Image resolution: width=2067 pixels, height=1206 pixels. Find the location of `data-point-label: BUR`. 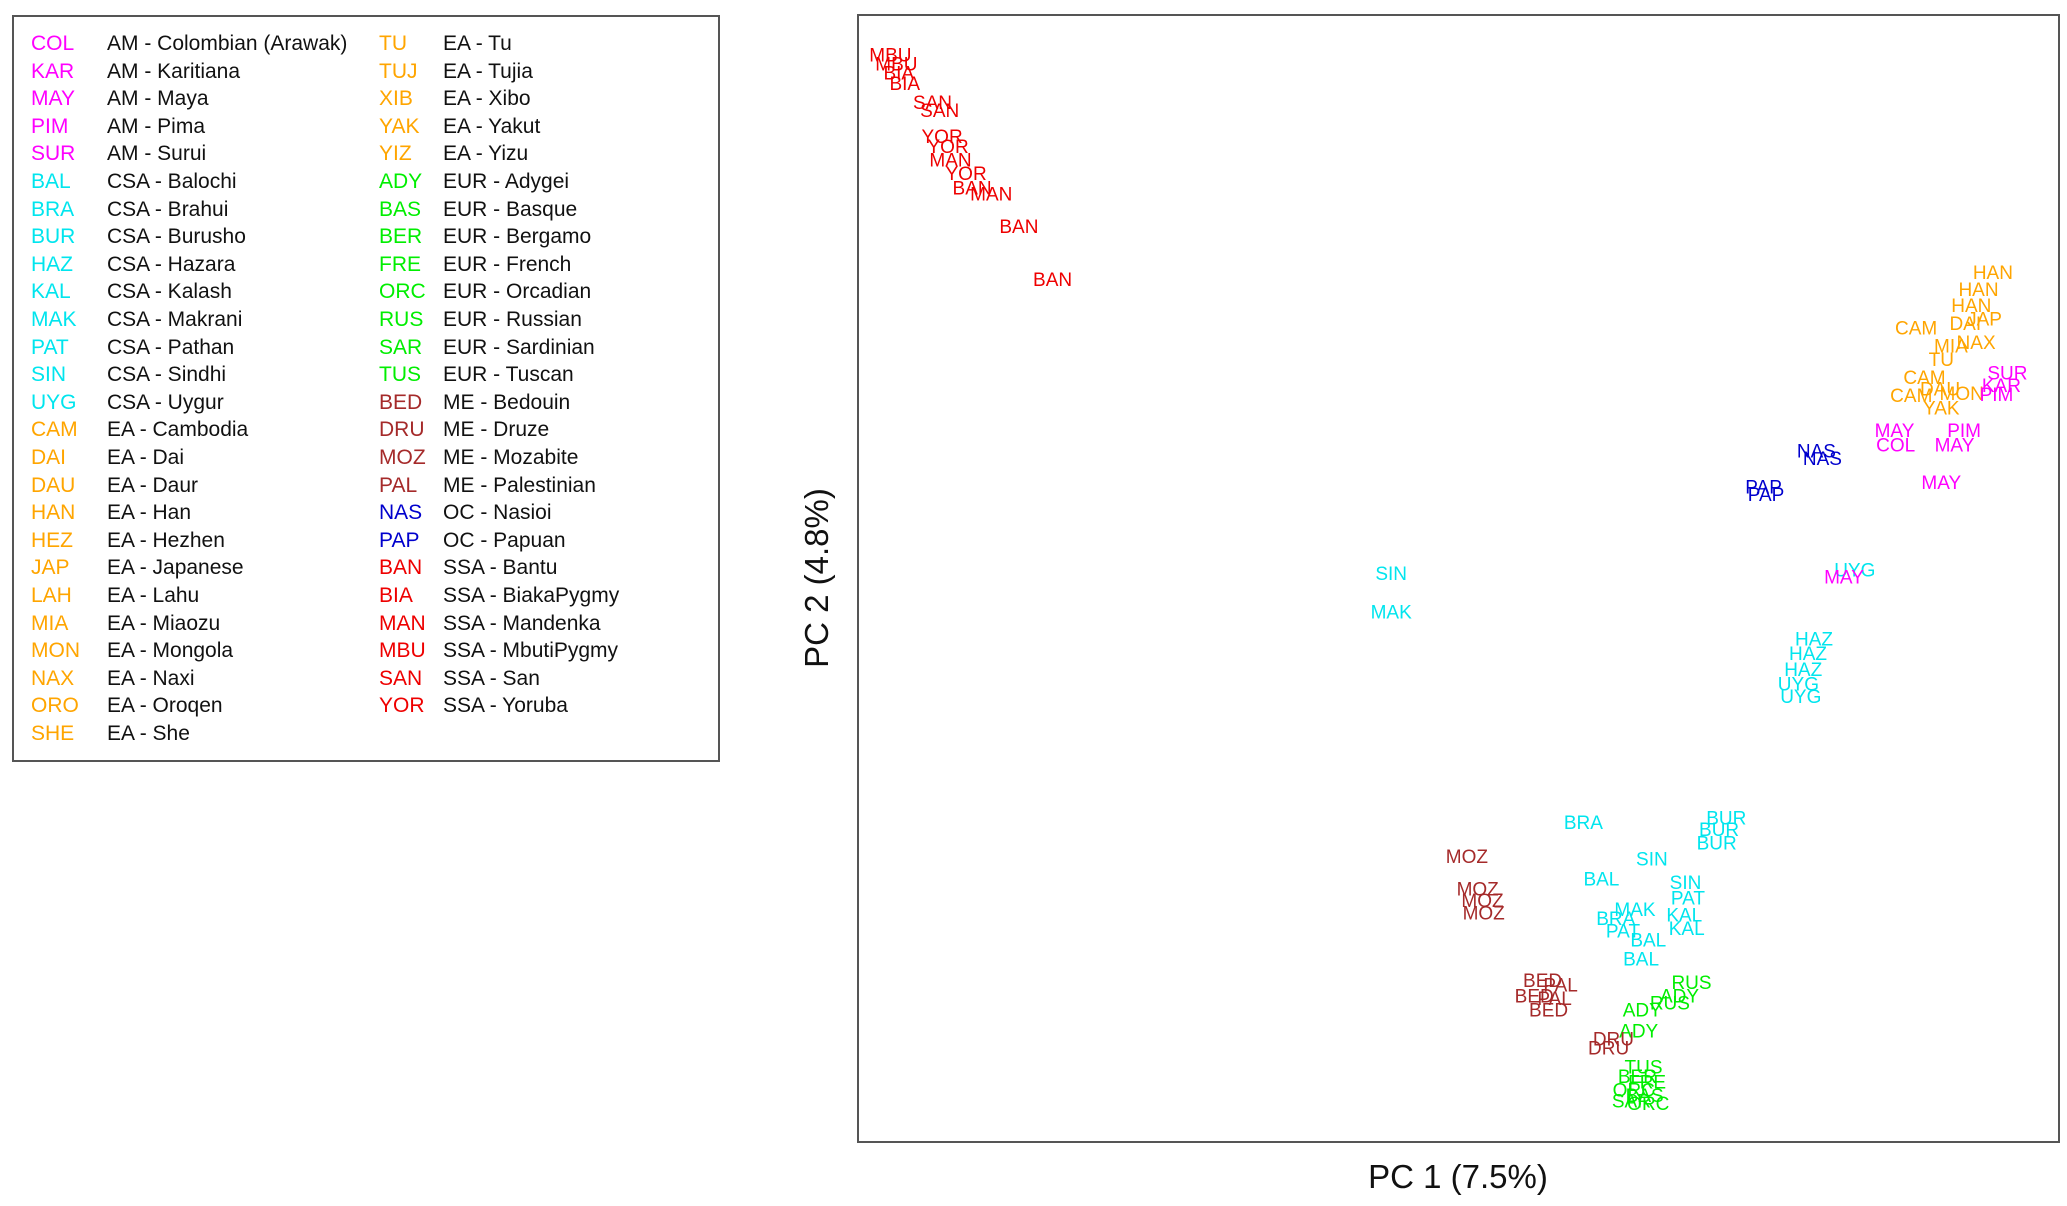

data-point-label: BUR is located at coordinates (1726, 819).